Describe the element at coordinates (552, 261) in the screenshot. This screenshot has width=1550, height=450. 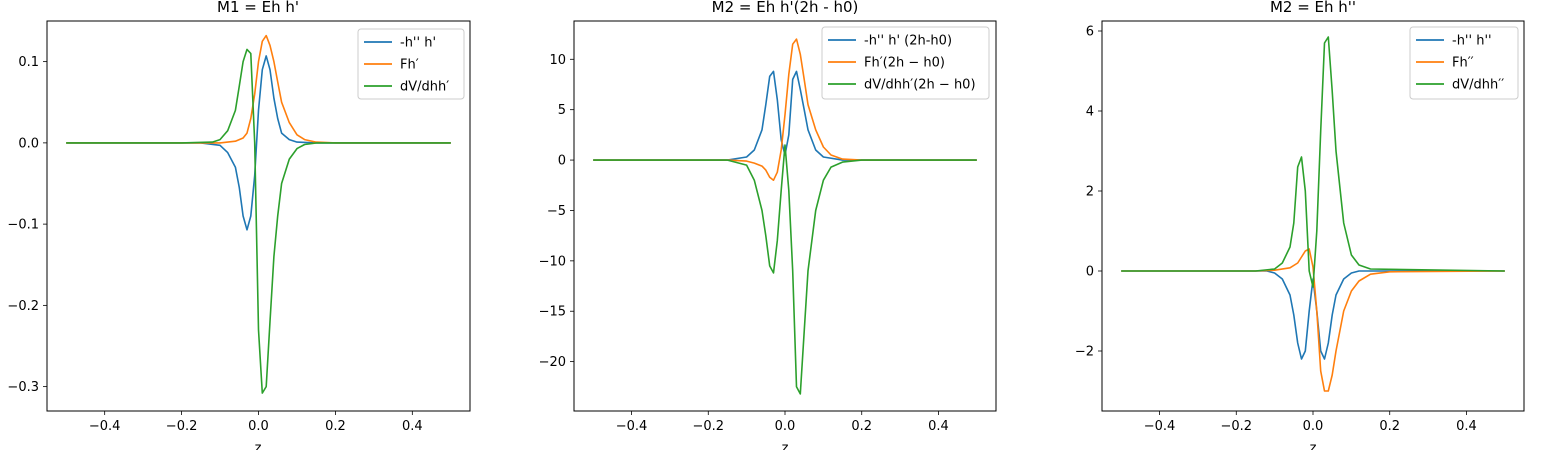
I see `y-tick-label: −10` at that location.